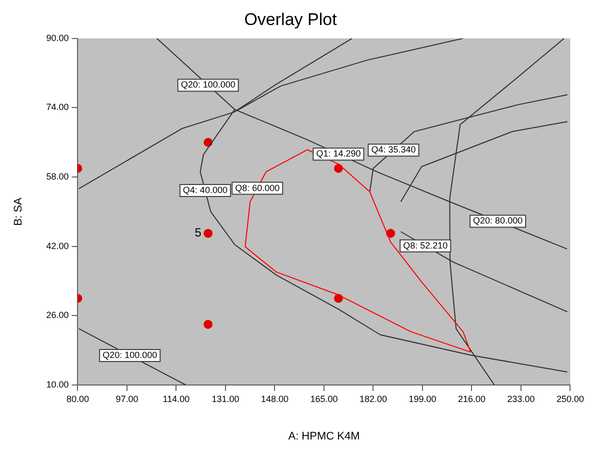 The width and height of the screenshot is (595, 455). I want to click on annotation: Q4: 40.000, so click(205, 189).